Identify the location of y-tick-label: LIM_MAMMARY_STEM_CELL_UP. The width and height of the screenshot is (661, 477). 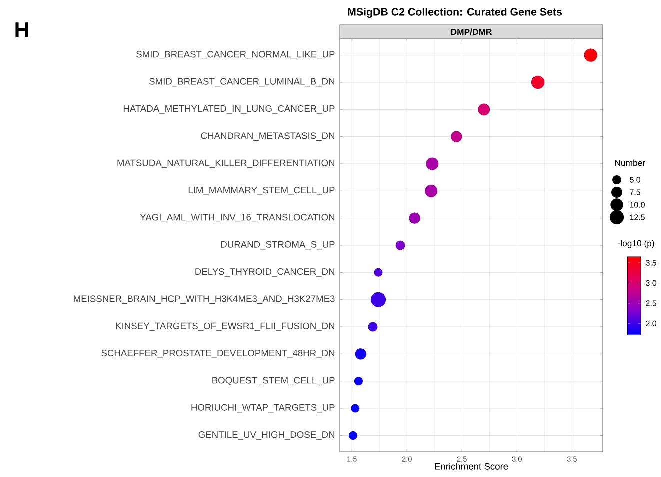
(261, 191).